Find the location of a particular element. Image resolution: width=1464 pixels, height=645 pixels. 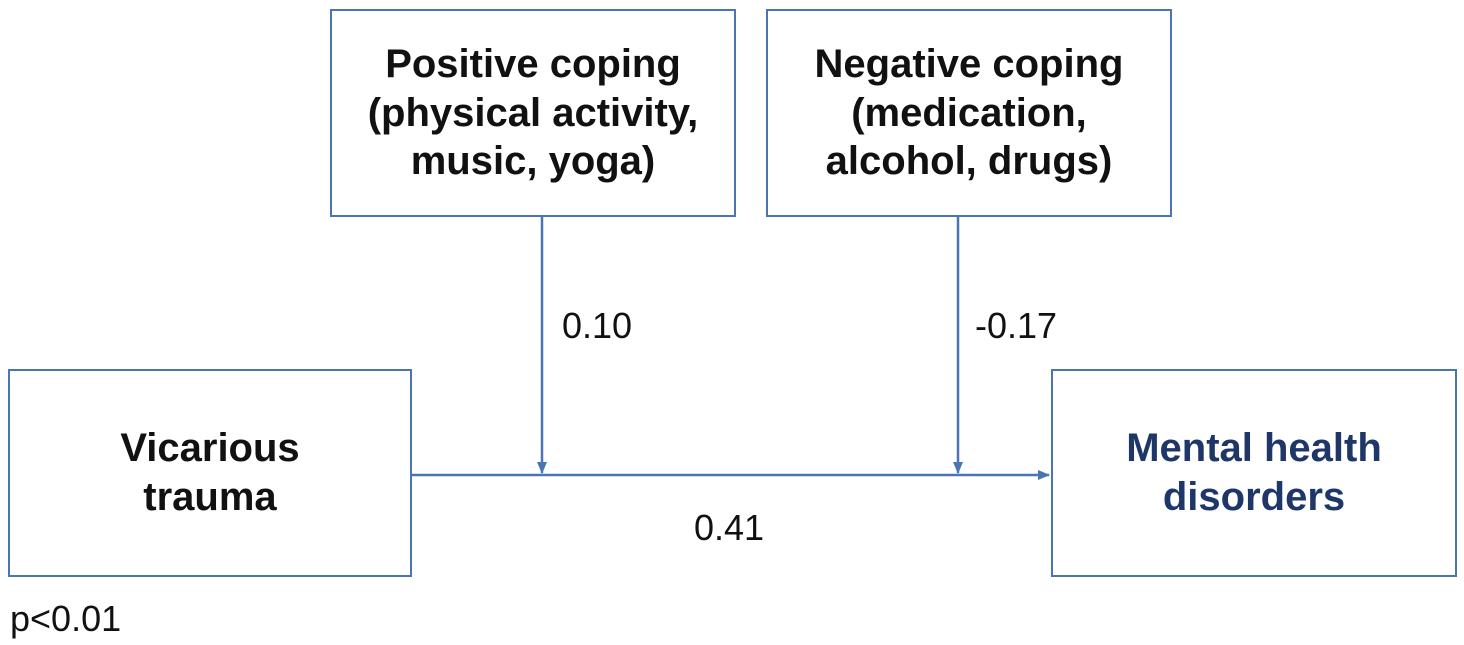

vicarious-trauma-line-2: trauma is located at coordinates (210, 497).